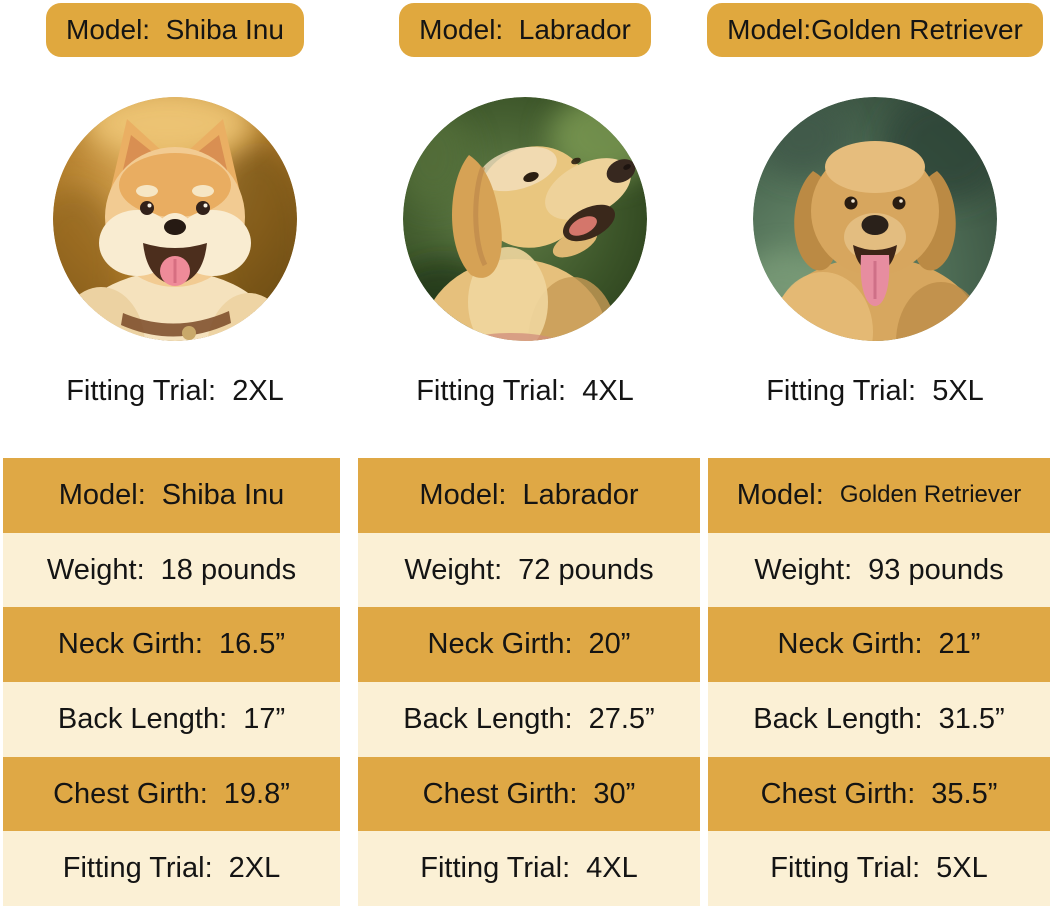 This screenshot has width=1050, height=906. What do you see at coordinates (609, 644) in the screenshot?
I see `row-value: 20”` at bounding box center [609, 644].